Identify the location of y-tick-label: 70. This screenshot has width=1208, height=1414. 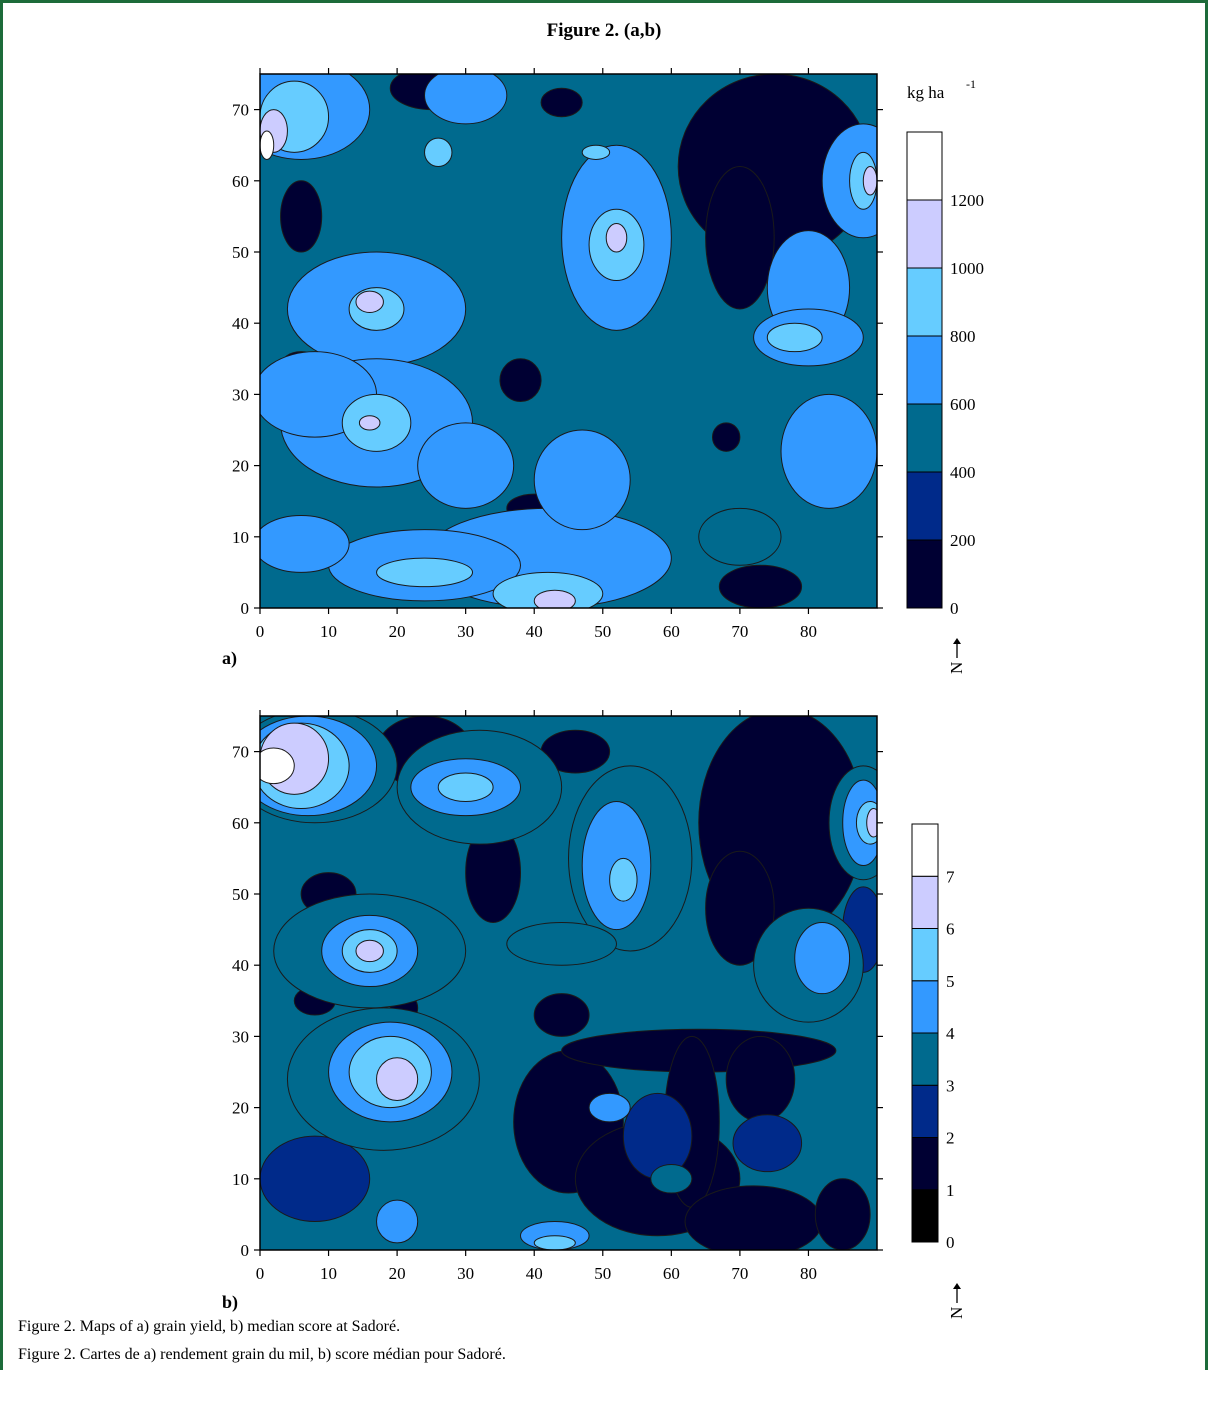
(240, 110).